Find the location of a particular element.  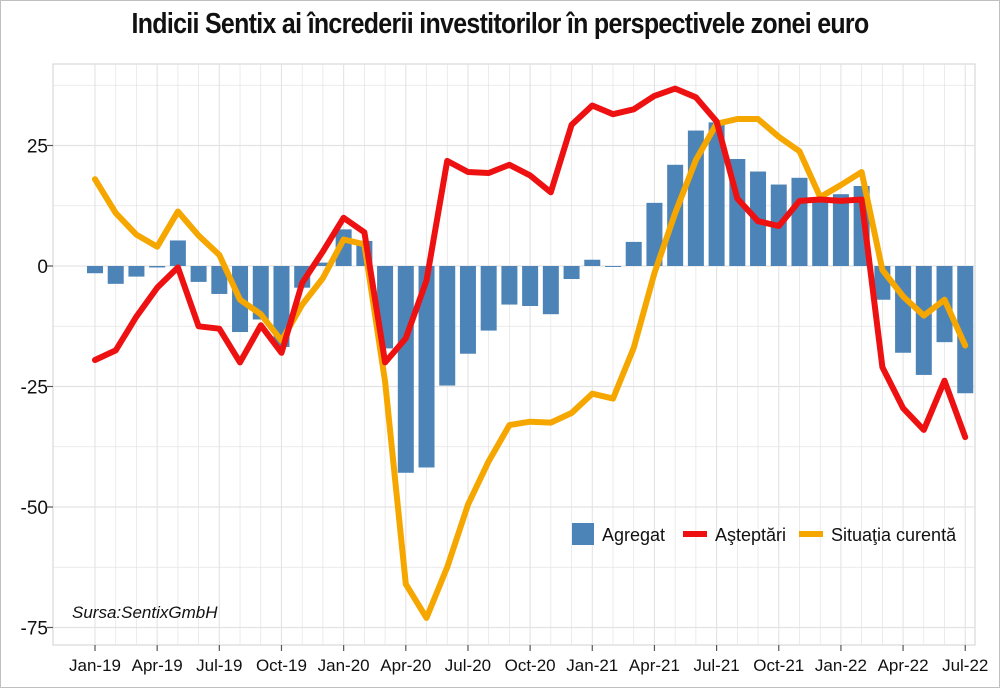

legend-label-aggregate: Agregat is located at coordinates (633, 535).